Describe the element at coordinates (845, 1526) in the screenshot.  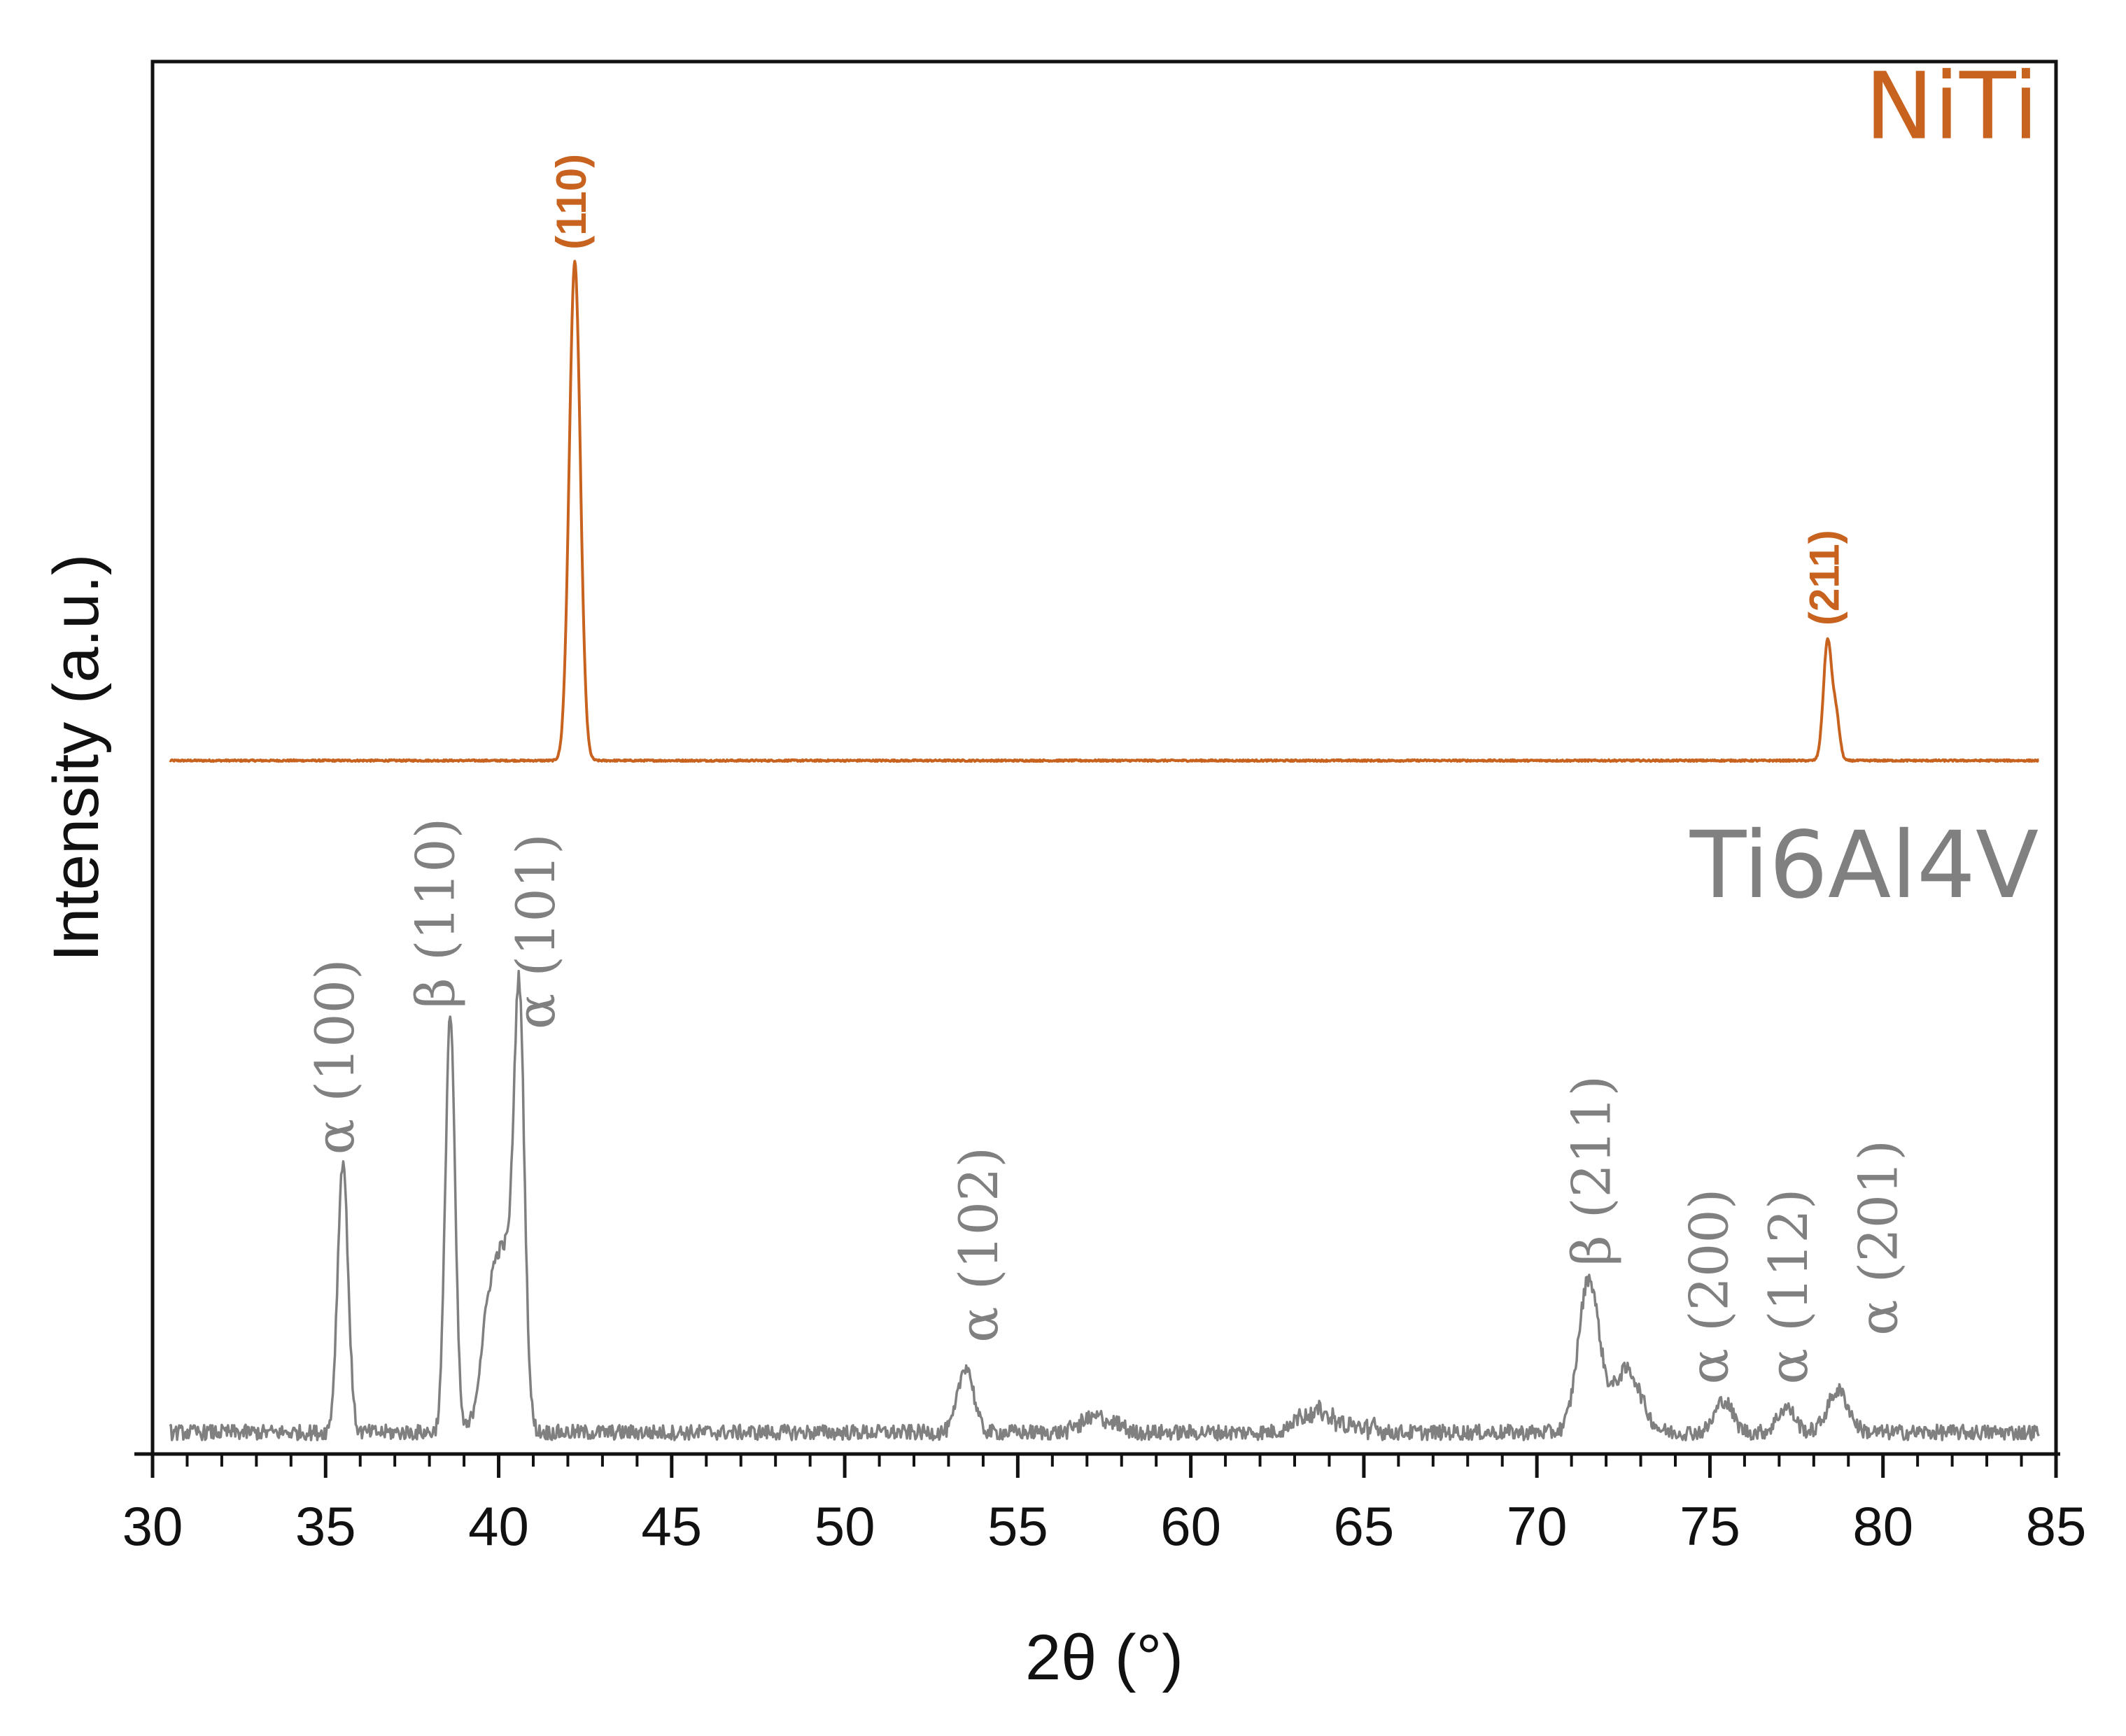
I see `x-tick-label: 50` at that location.